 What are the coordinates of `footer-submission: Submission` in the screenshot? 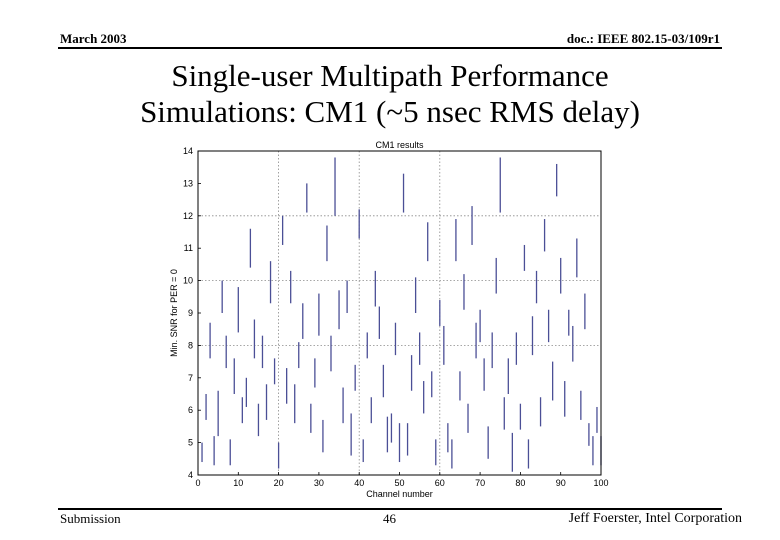 It's located at (90, 518).